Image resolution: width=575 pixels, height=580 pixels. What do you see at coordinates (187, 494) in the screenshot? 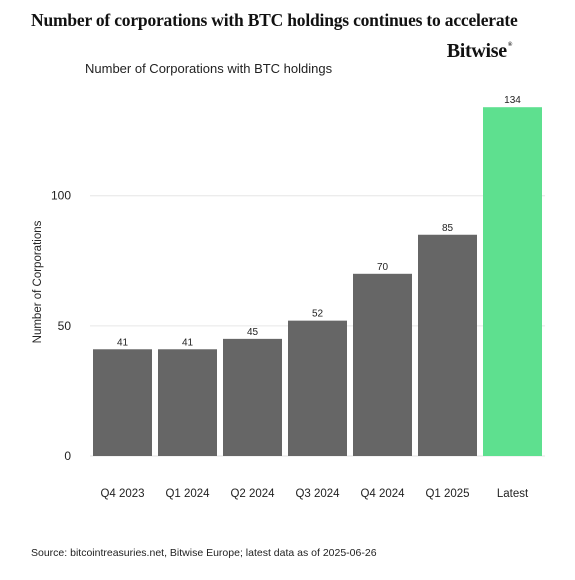
I see `x-tick-label: Q1 2024` at bounding box center [187, 494].